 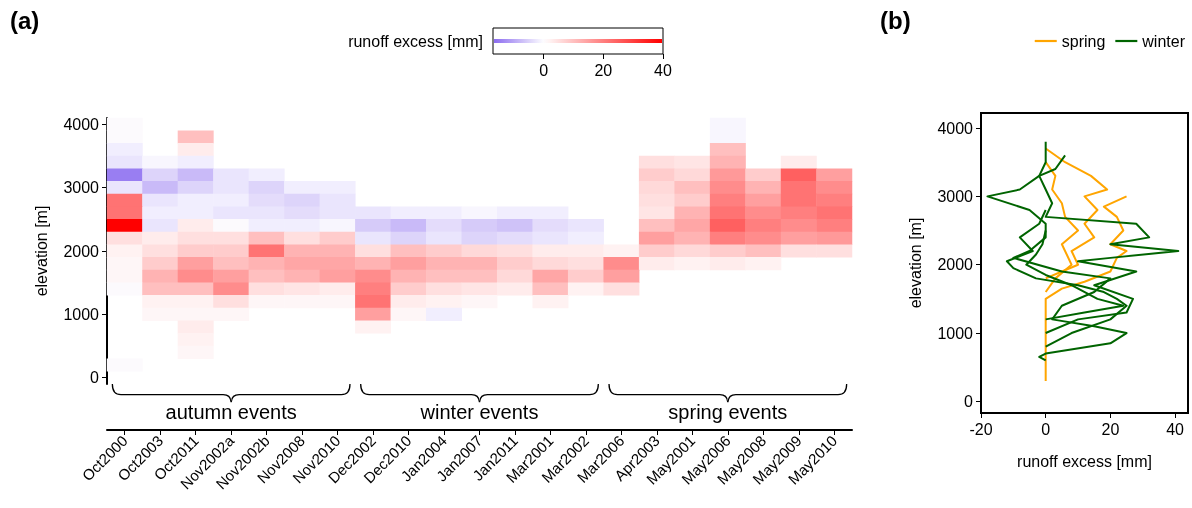 I want to click on text: autumn events, so click(x=231, y=412).